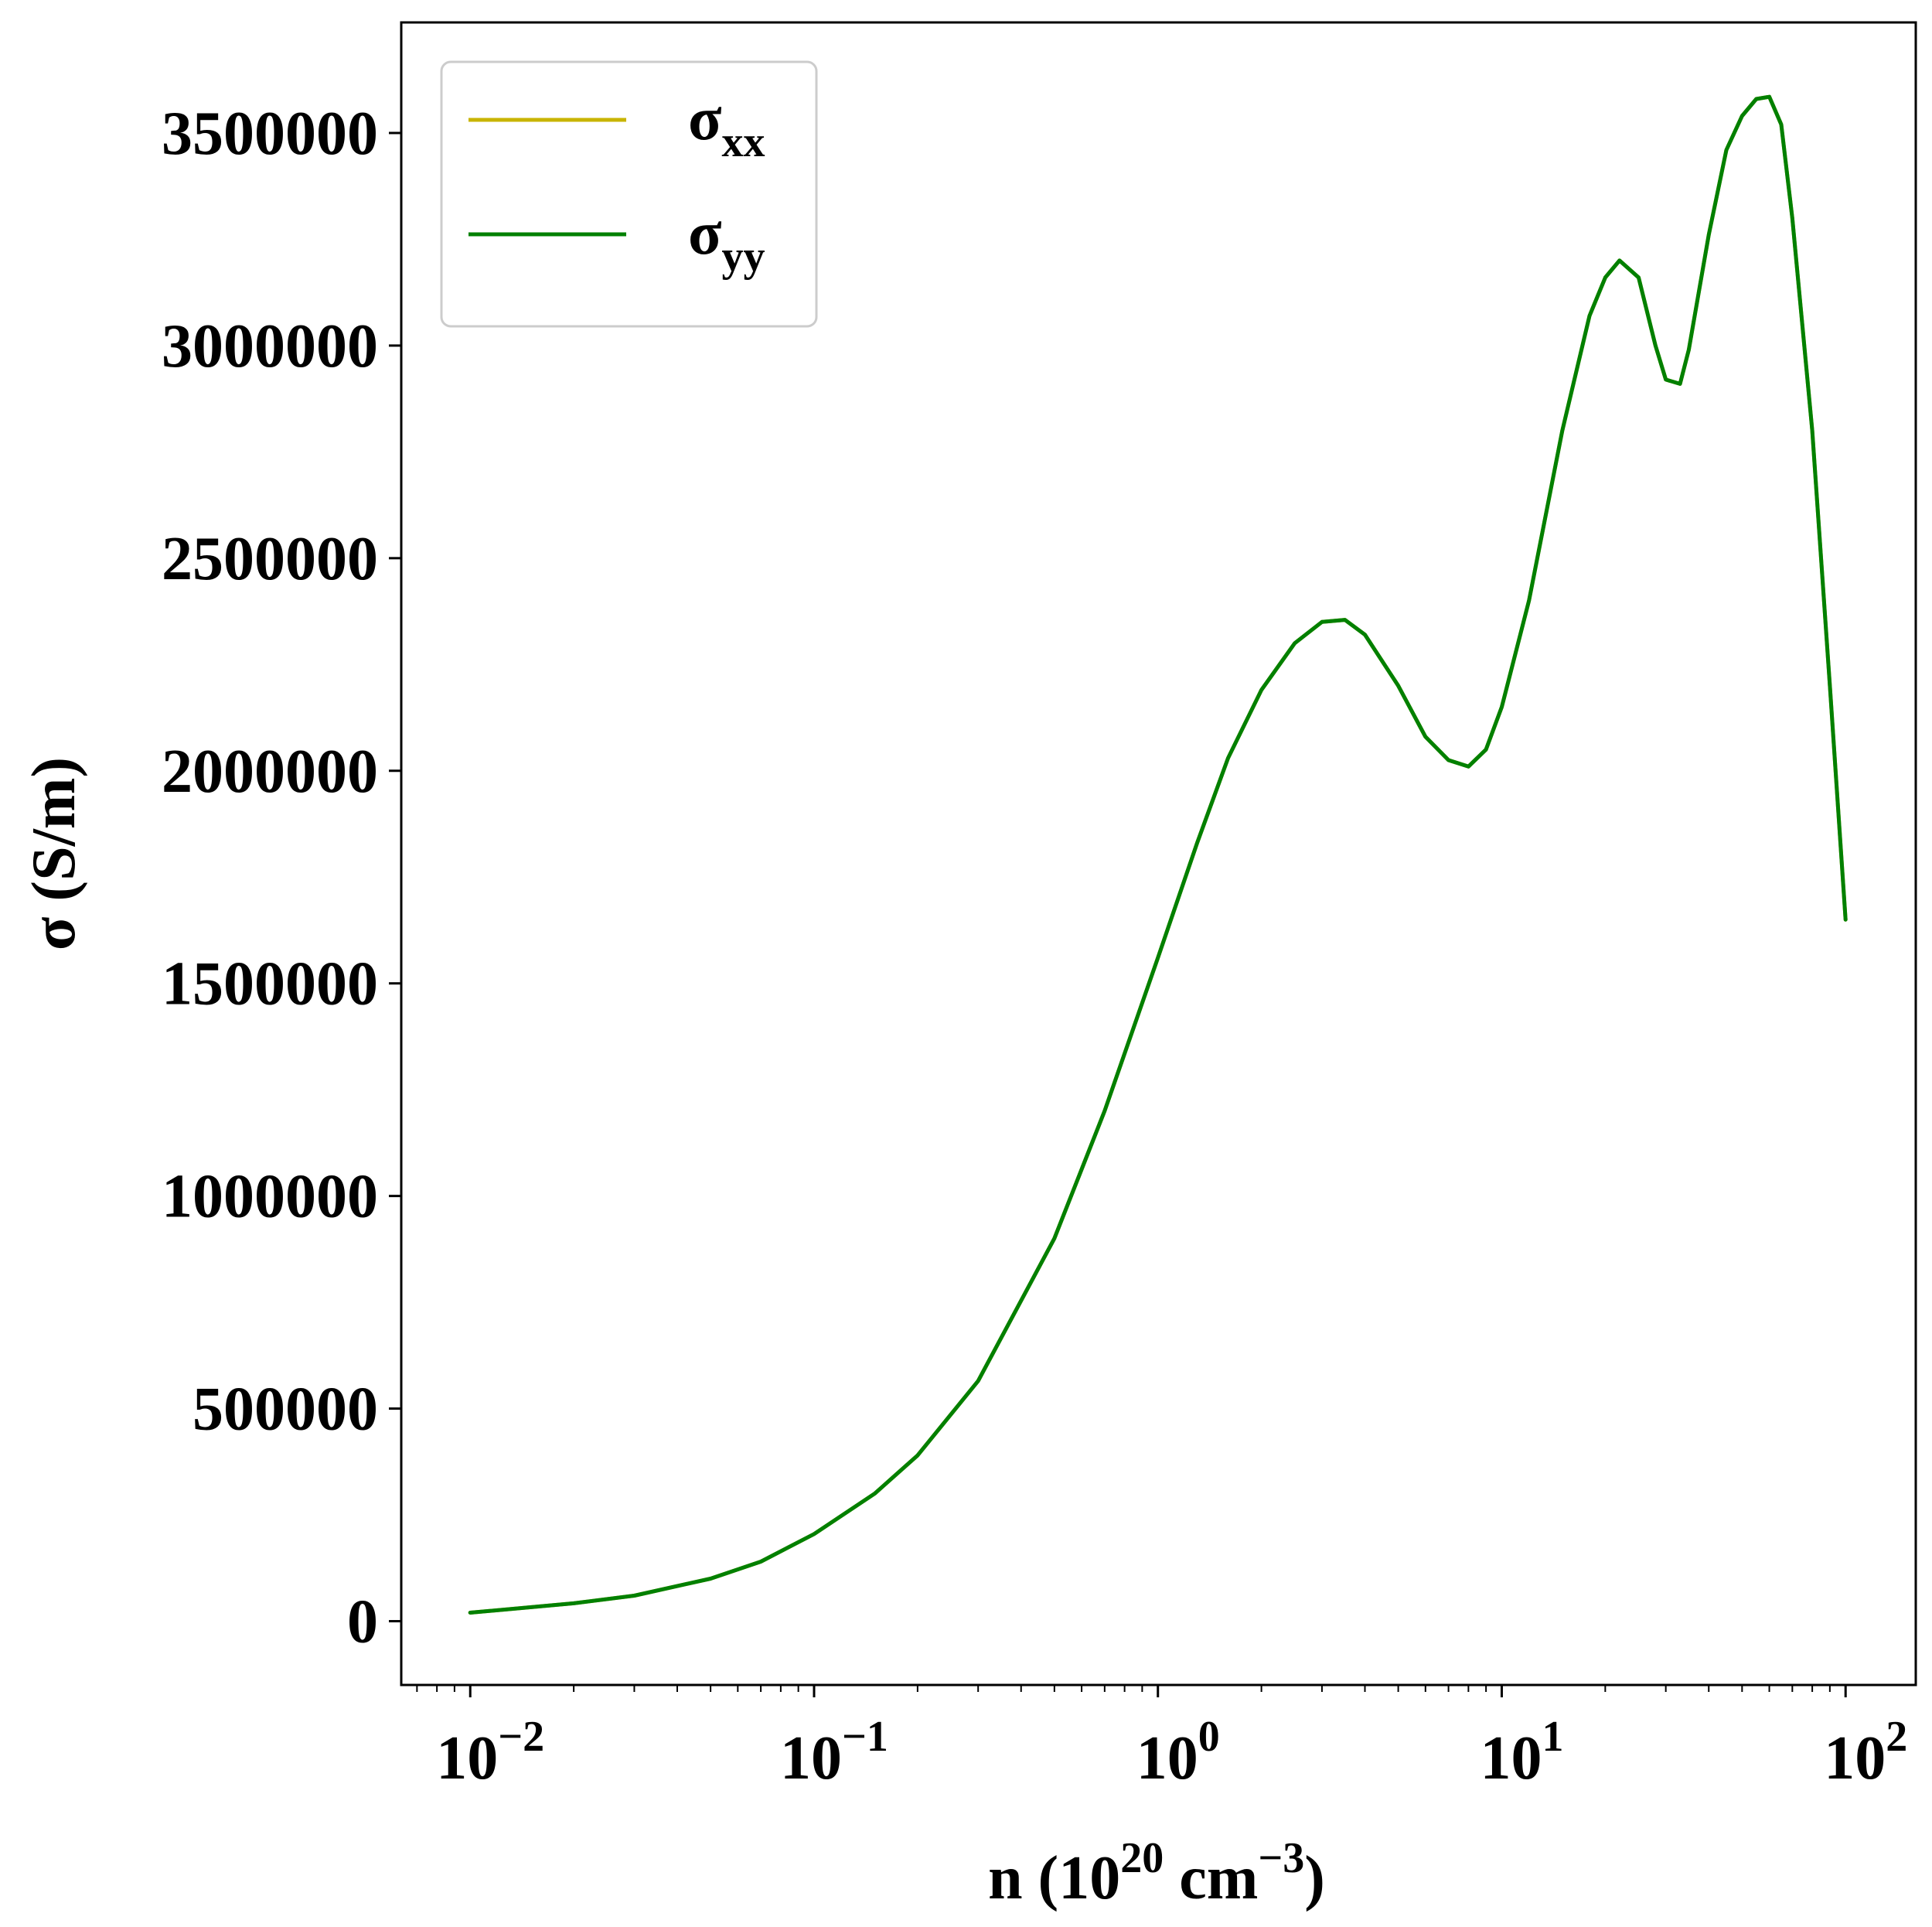  Describe the element at coordinates (1142, 1858) in the screenshot. I see `x-axis-label-sup1: 20` at that location.